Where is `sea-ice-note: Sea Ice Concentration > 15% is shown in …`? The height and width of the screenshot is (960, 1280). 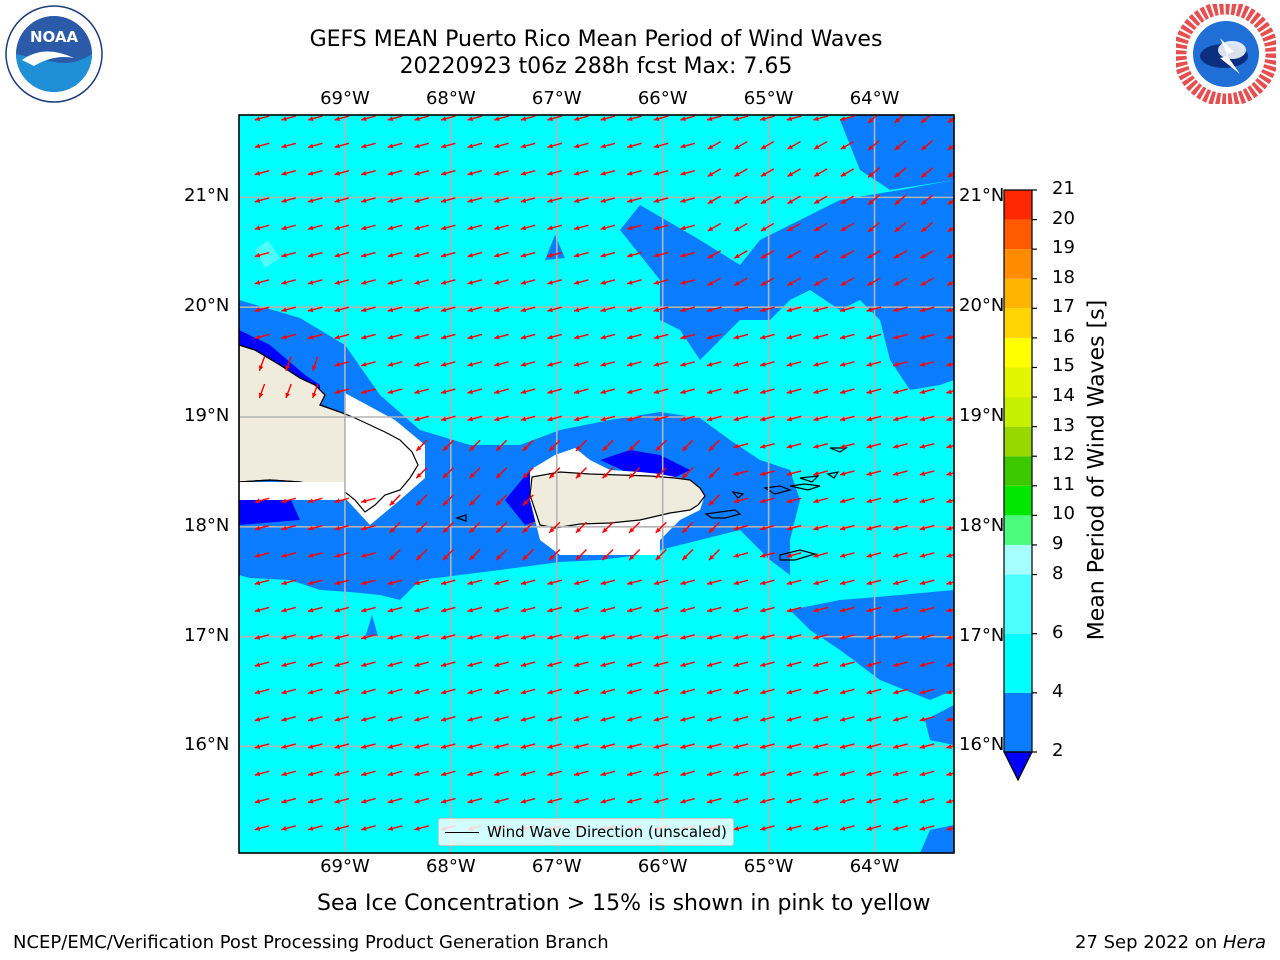 sea-ice-note: Sea Ice Concentration > 15% is shown in … is located at coordinates (624, 903).